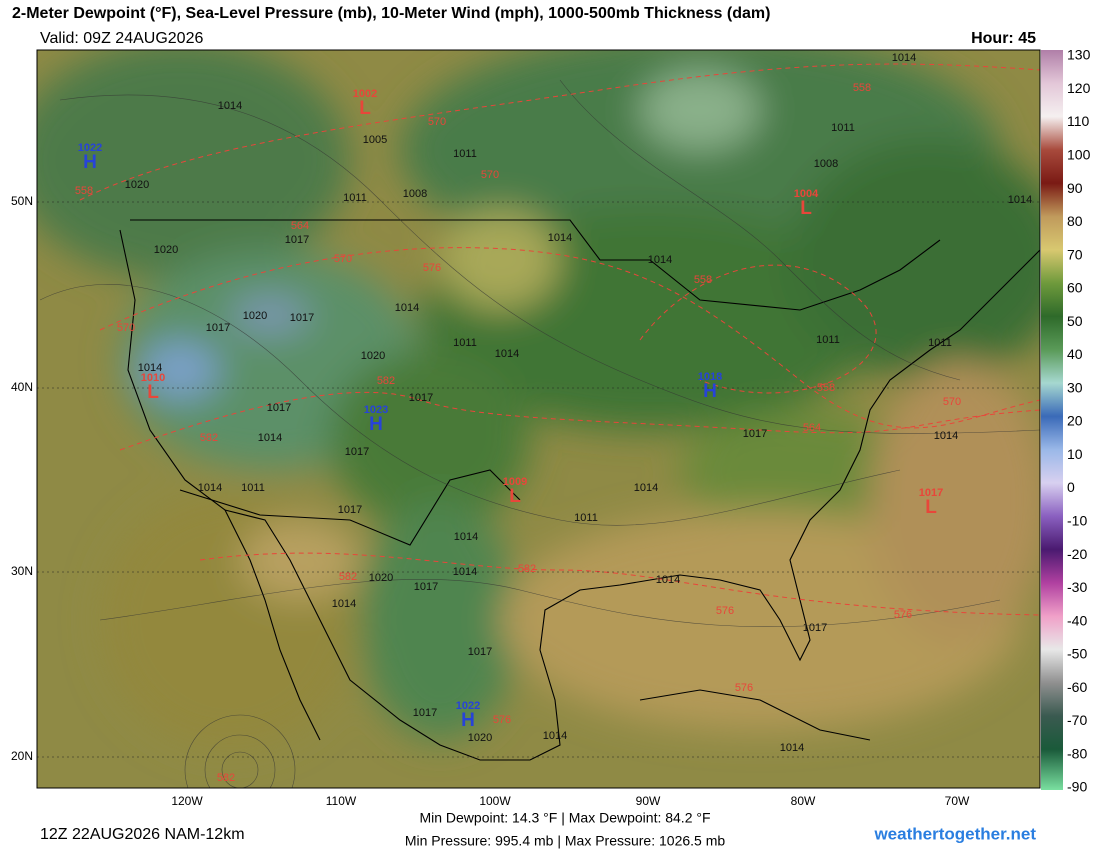 The height and width of the screenshot is (850, 1100). I want to click on colorbar-tick-label: -10, so click(1077, 521).